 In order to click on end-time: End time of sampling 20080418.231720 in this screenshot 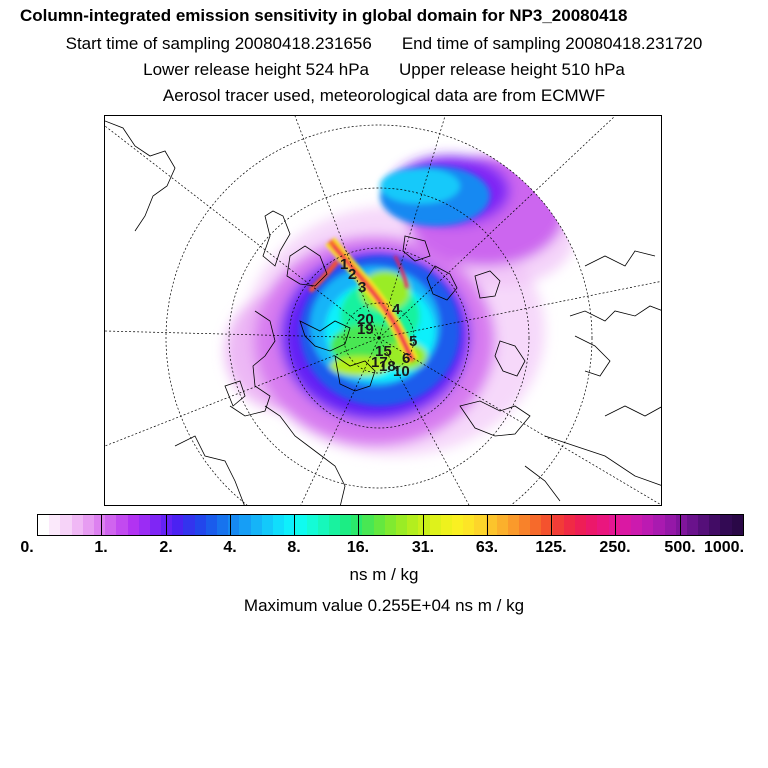, I will do `click(552, 43)`.